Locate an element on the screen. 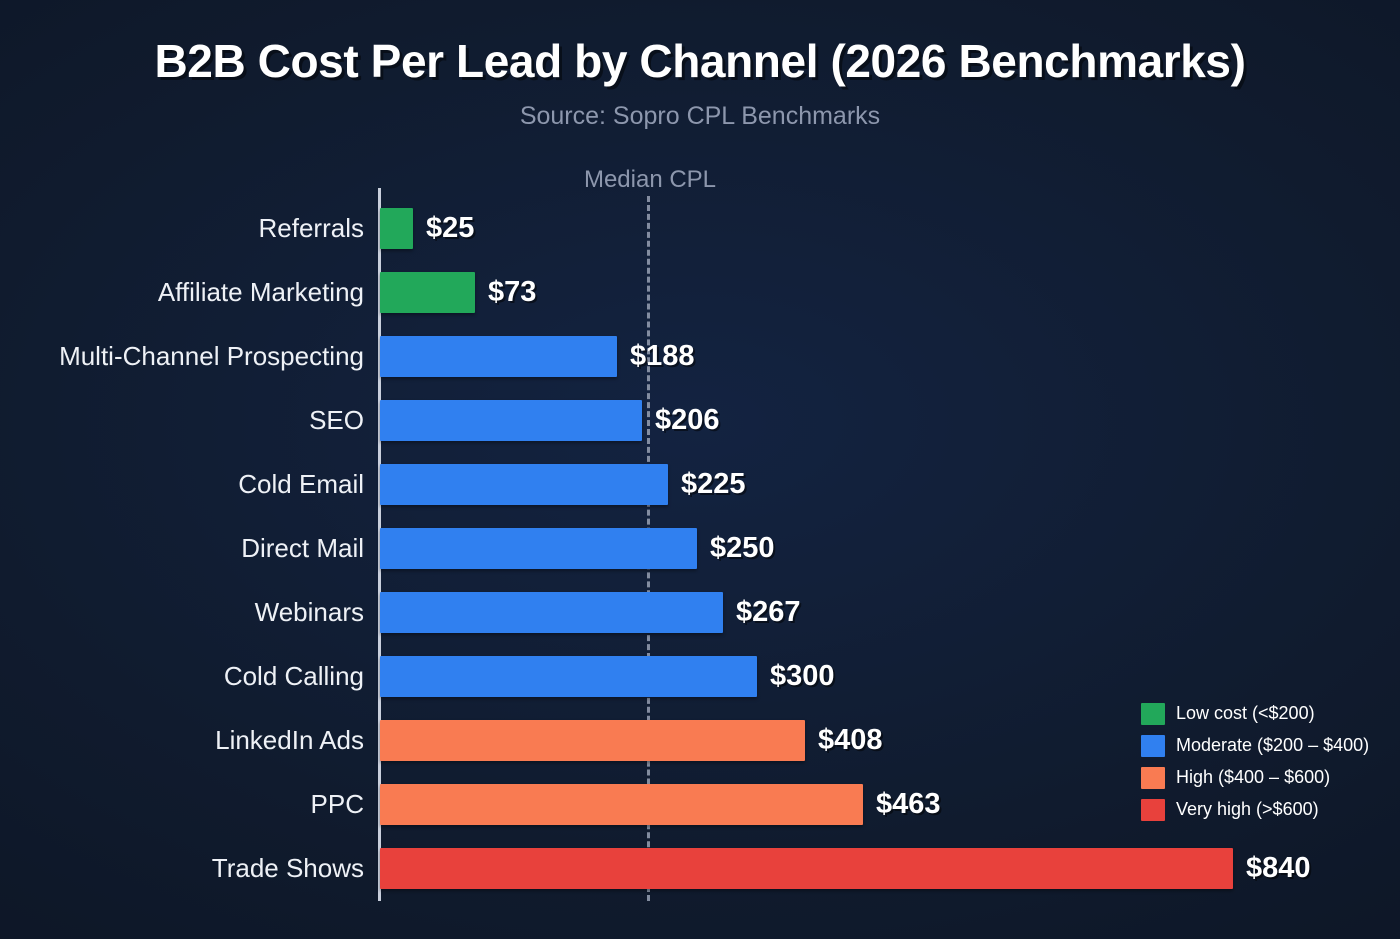  bar-row: SEO $206 is located at coordinates (700, 420).